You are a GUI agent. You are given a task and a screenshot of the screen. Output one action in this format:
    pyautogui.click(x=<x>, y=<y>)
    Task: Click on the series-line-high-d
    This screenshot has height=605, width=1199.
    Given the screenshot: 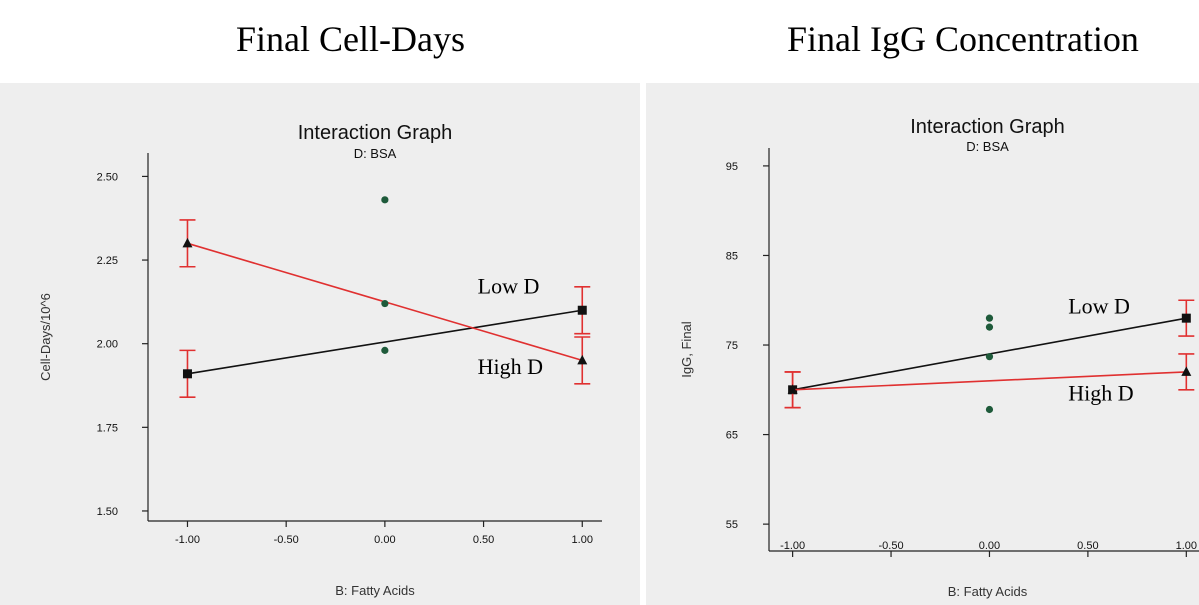 What is the action you would take?
    pyautogui.click(x=989, y=381)
    